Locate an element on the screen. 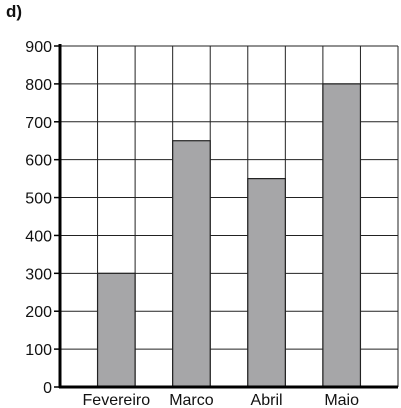 Image resolution: width=401 pixels, height=408 pixels. y-tick-label-0: 0 is located at coordinates (47, 388).